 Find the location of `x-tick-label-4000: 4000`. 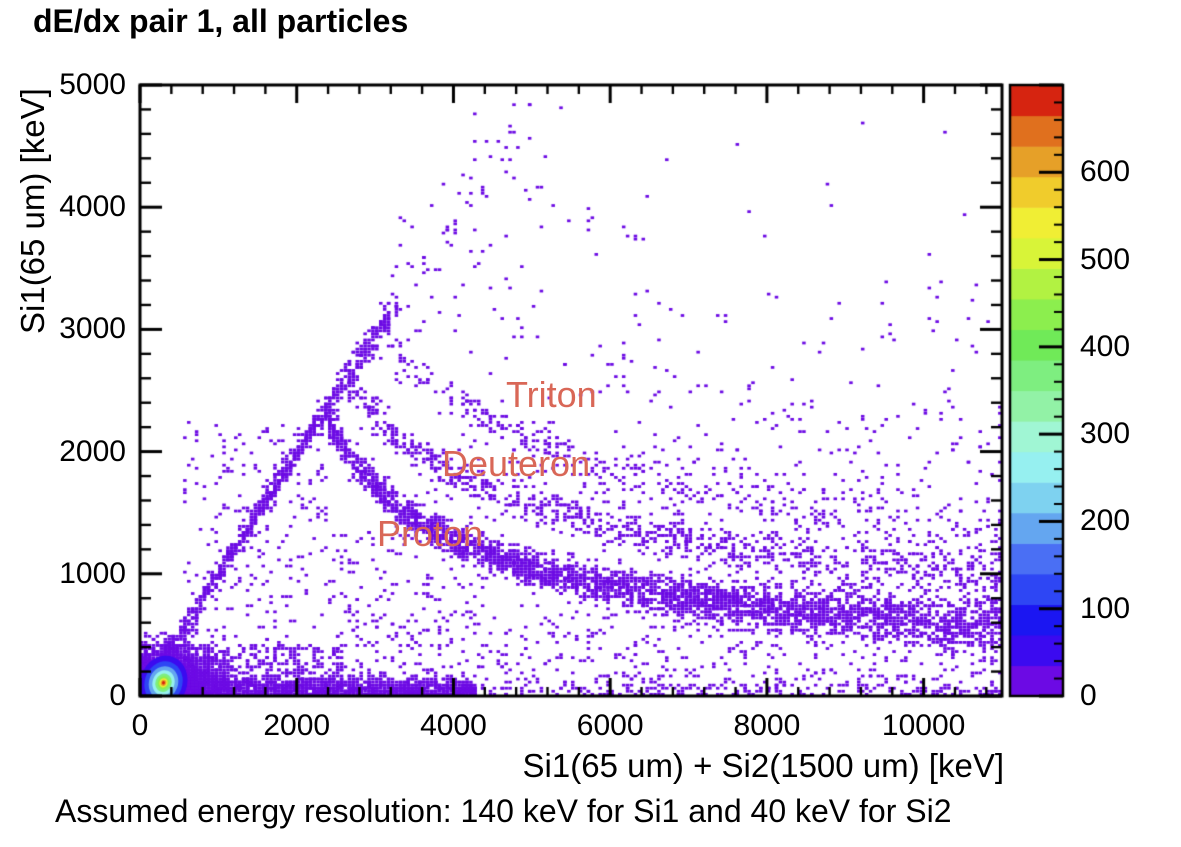

x-tick-label-4000: 4000 is located at coordinates (453, 725).